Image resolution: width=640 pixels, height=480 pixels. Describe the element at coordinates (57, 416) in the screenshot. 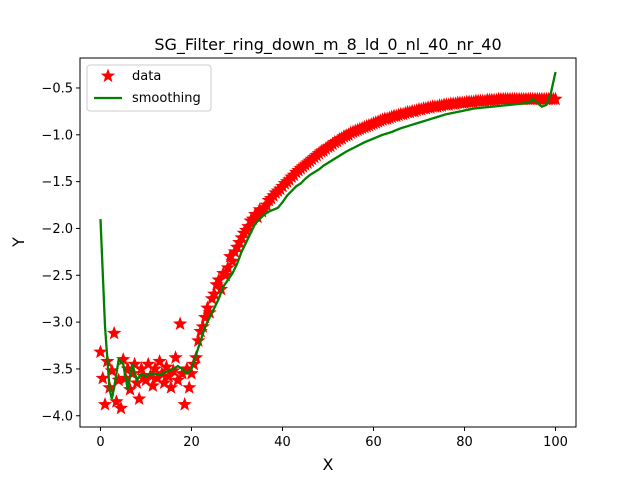

I see `y-tick-label: −4.0` at that location.